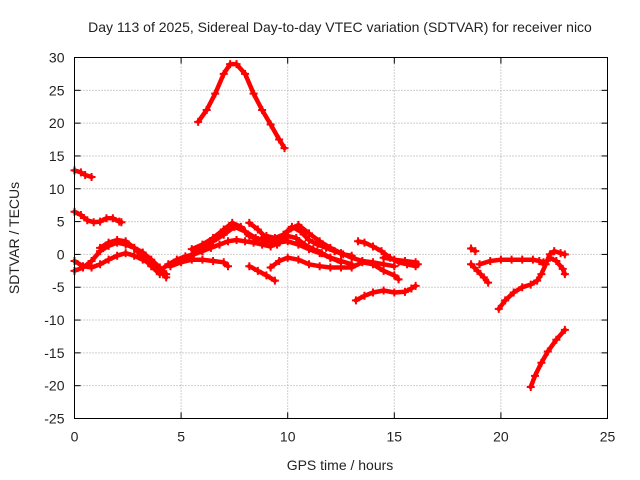 This screenshot has height=480, width=640. What do you see at coordinates (501, 437) in the screenshot?
I see `x-tick-label: 20` at bounding box center [501, 437].